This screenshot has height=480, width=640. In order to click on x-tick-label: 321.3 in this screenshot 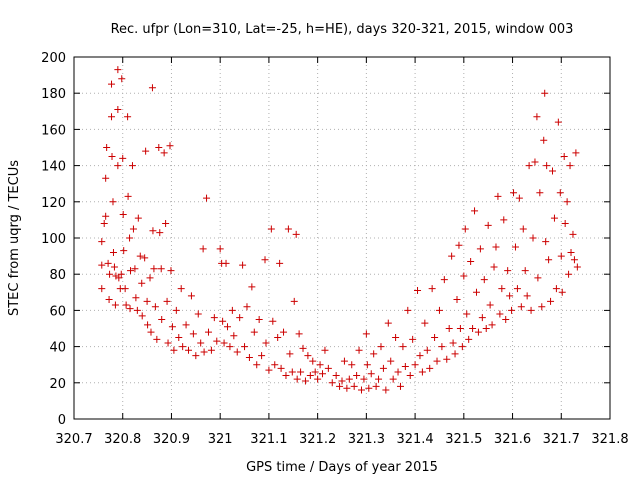, I will do `click(366, 439)`.